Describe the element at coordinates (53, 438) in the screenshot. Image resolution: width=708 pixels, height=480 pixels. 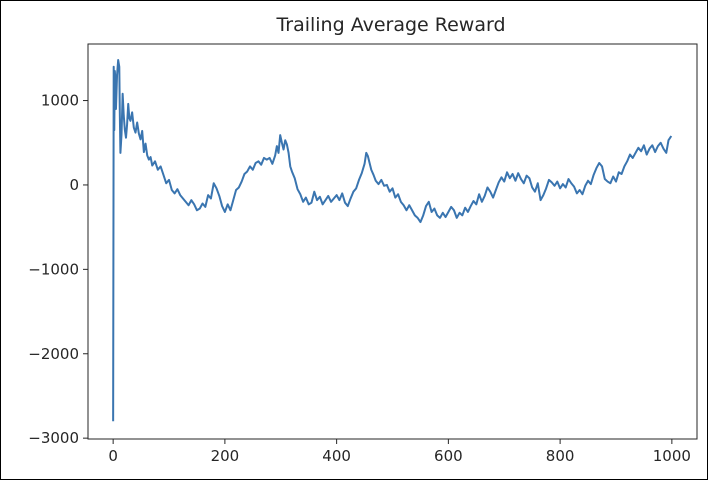
I see `y-tick-label: −3000` at that location.